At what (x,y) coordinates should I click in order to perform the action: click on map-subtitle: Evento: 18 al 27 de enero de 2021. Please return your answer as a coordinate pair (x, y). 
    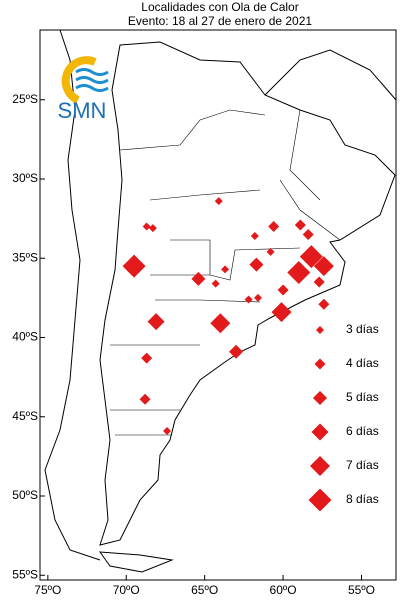
    Looking at the image, I should click on (220, 21).